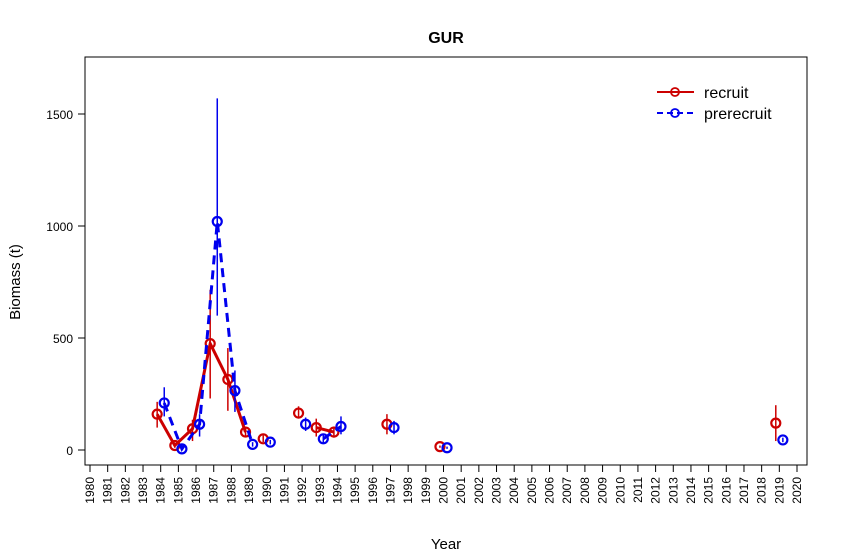 Image resolution: width=850 pixels, height=557 pixels. Describe the element at coordinates (726, 93) in the screenshot. I see `legend-label-recruit: recruit` at that location.